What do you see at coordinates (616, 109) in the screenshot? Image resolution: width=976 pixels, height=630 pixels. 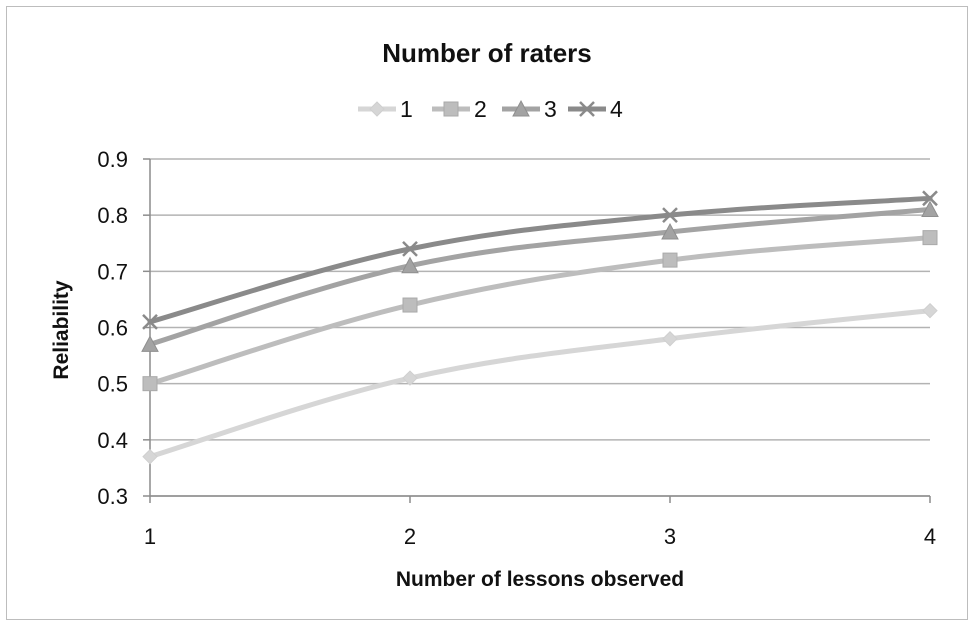 I see `legend-label: 4` at bounding box center [616, 109].